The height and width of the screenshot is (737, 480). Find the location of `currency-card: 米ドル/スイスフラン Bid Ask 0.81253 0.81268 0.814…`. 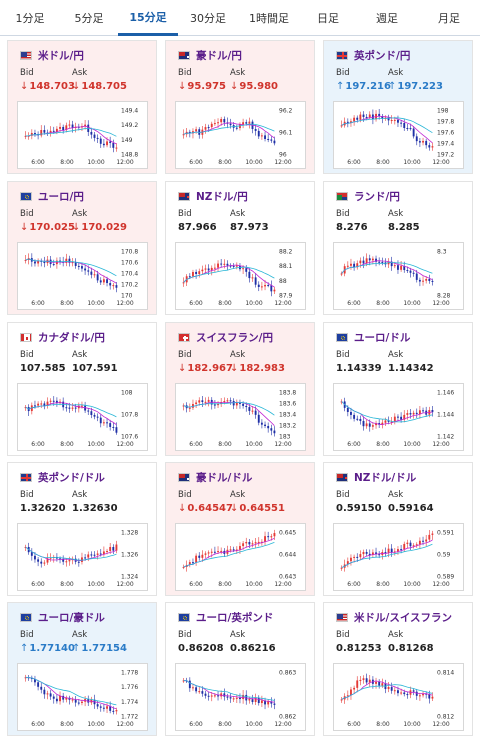

currency-card: 米ドル/スイスフラン Bid Ask 0.81253 0.81268 0.814… is located at coordinates (398, 669).